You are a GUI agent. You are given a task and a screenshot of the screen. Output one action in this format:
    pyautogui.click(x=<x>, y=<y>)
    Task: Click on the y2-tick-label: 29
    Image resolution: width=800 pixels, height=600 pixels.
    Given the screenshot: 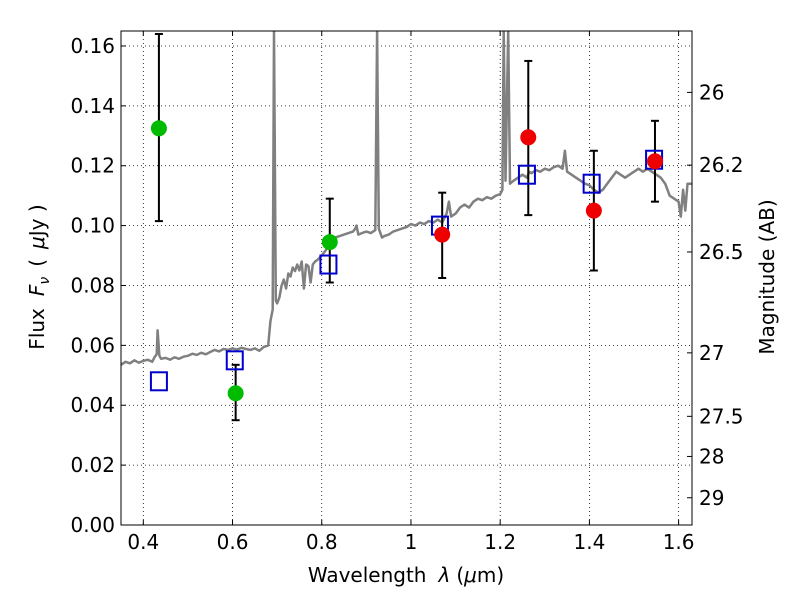 What is the action you would take?
    pyautogui.click(x=711, y=498)
    